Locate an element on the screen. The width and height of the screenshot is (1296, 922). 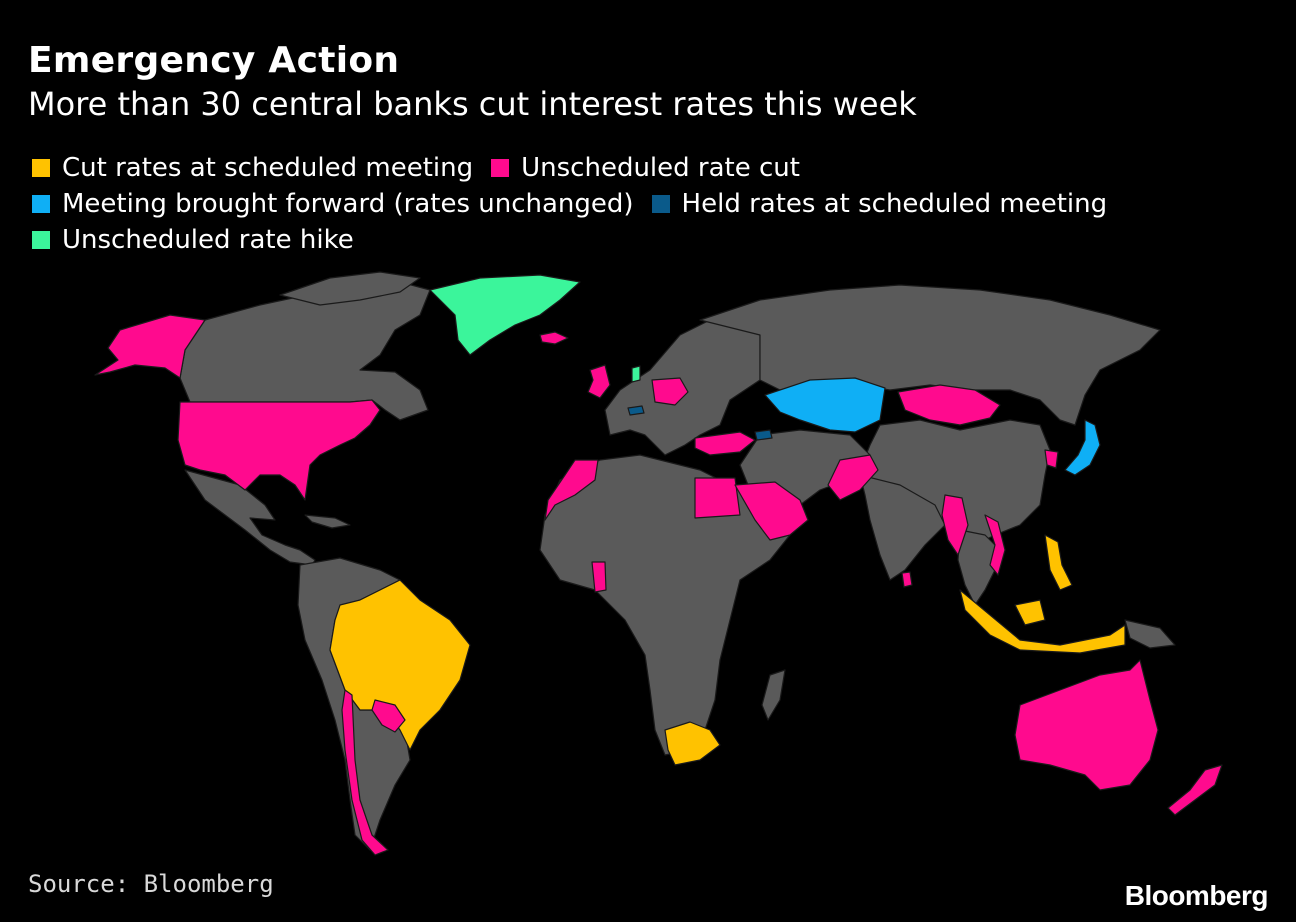
land-new-guinea is located at coordinates (1150, 634).